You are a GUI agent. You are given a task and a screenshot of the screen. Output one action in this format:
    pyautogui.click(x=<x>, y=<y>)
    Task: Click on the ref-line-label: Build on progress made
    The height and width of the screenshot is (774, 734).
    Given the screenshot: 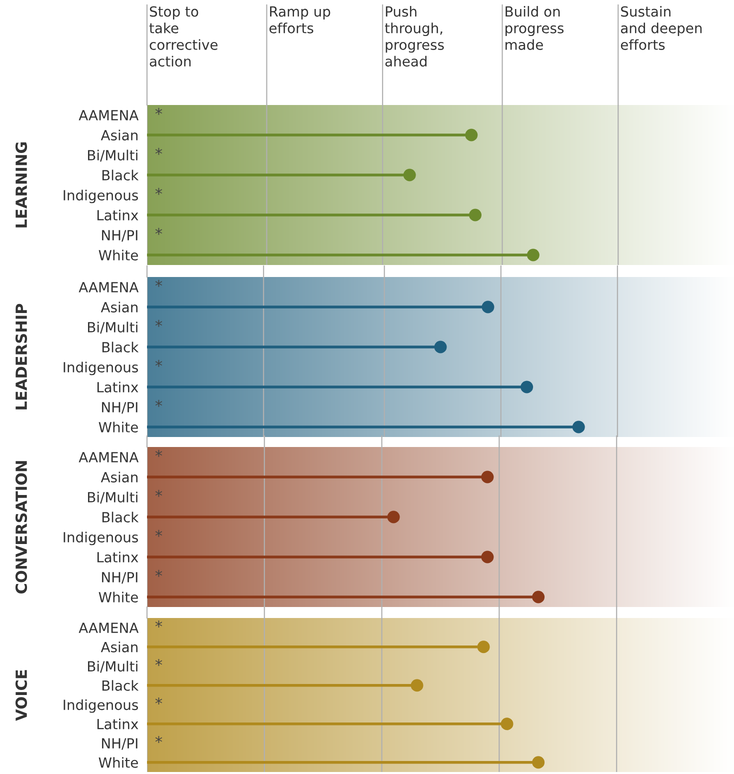 What is the action you would take?
    pyautogui.click(x=535, y=28)
    